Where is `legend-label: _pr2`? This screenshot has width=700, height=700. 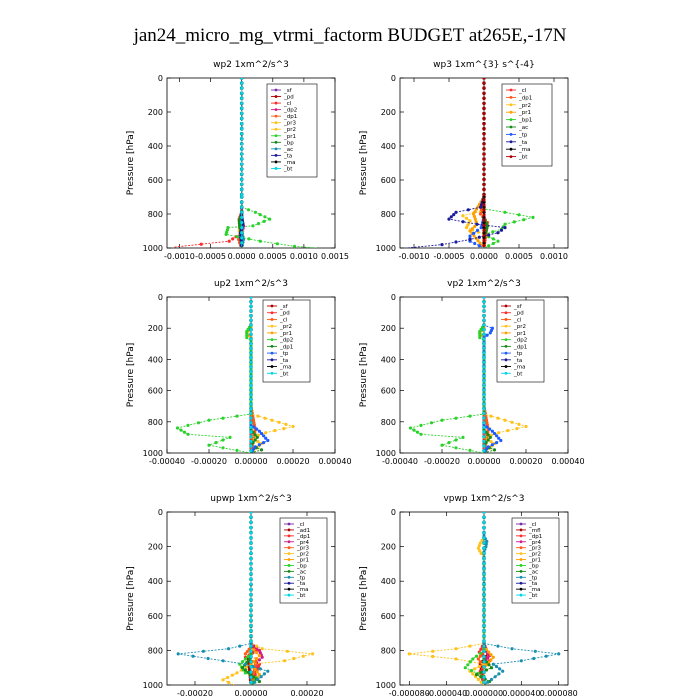 legend-label: _pr2 is located at coordinates (534, 555).